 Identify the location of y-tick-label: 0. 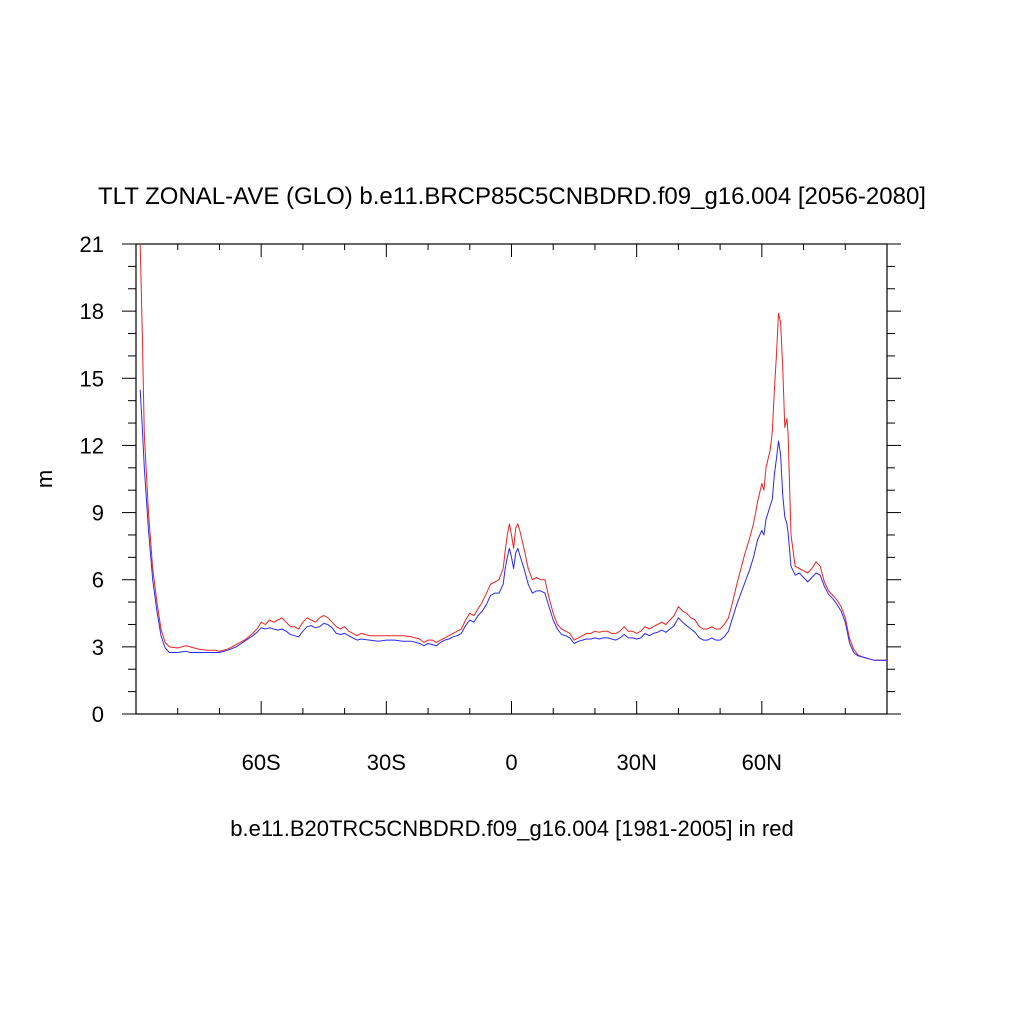
(98, 714).